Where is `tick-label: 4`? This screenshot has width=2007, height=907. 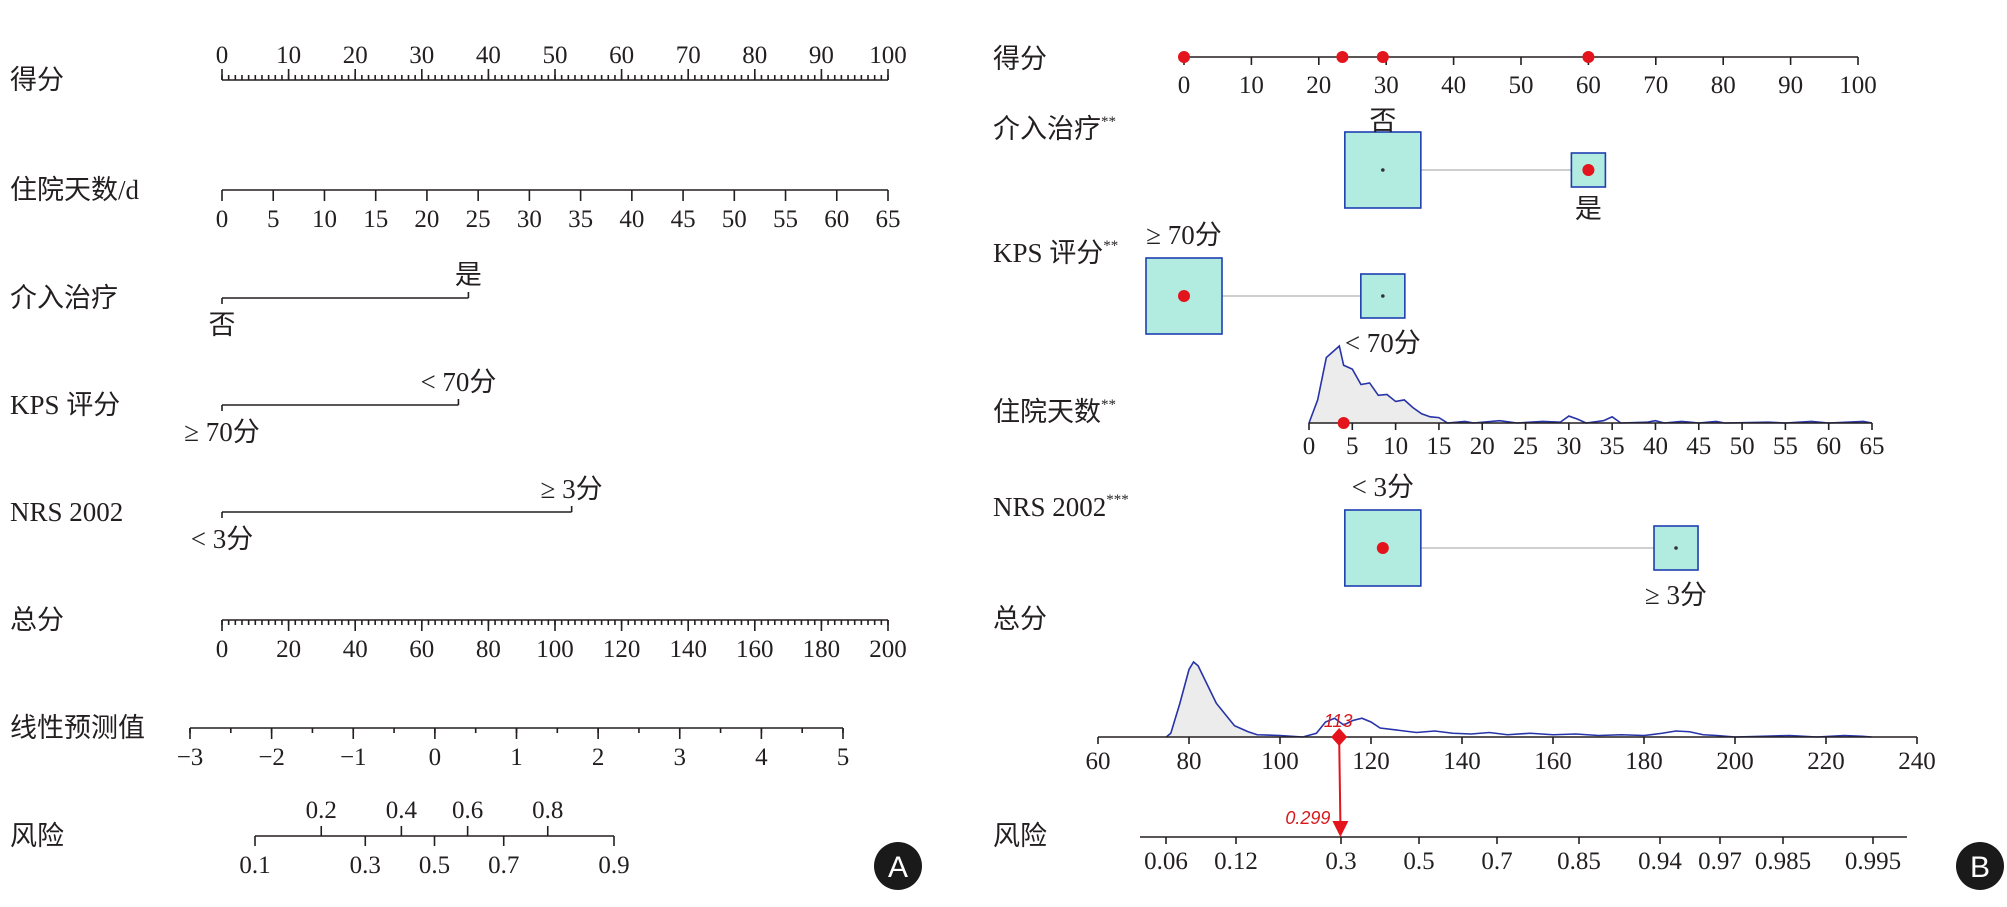
tick-label: 4 is located at coordinates (761, 757).